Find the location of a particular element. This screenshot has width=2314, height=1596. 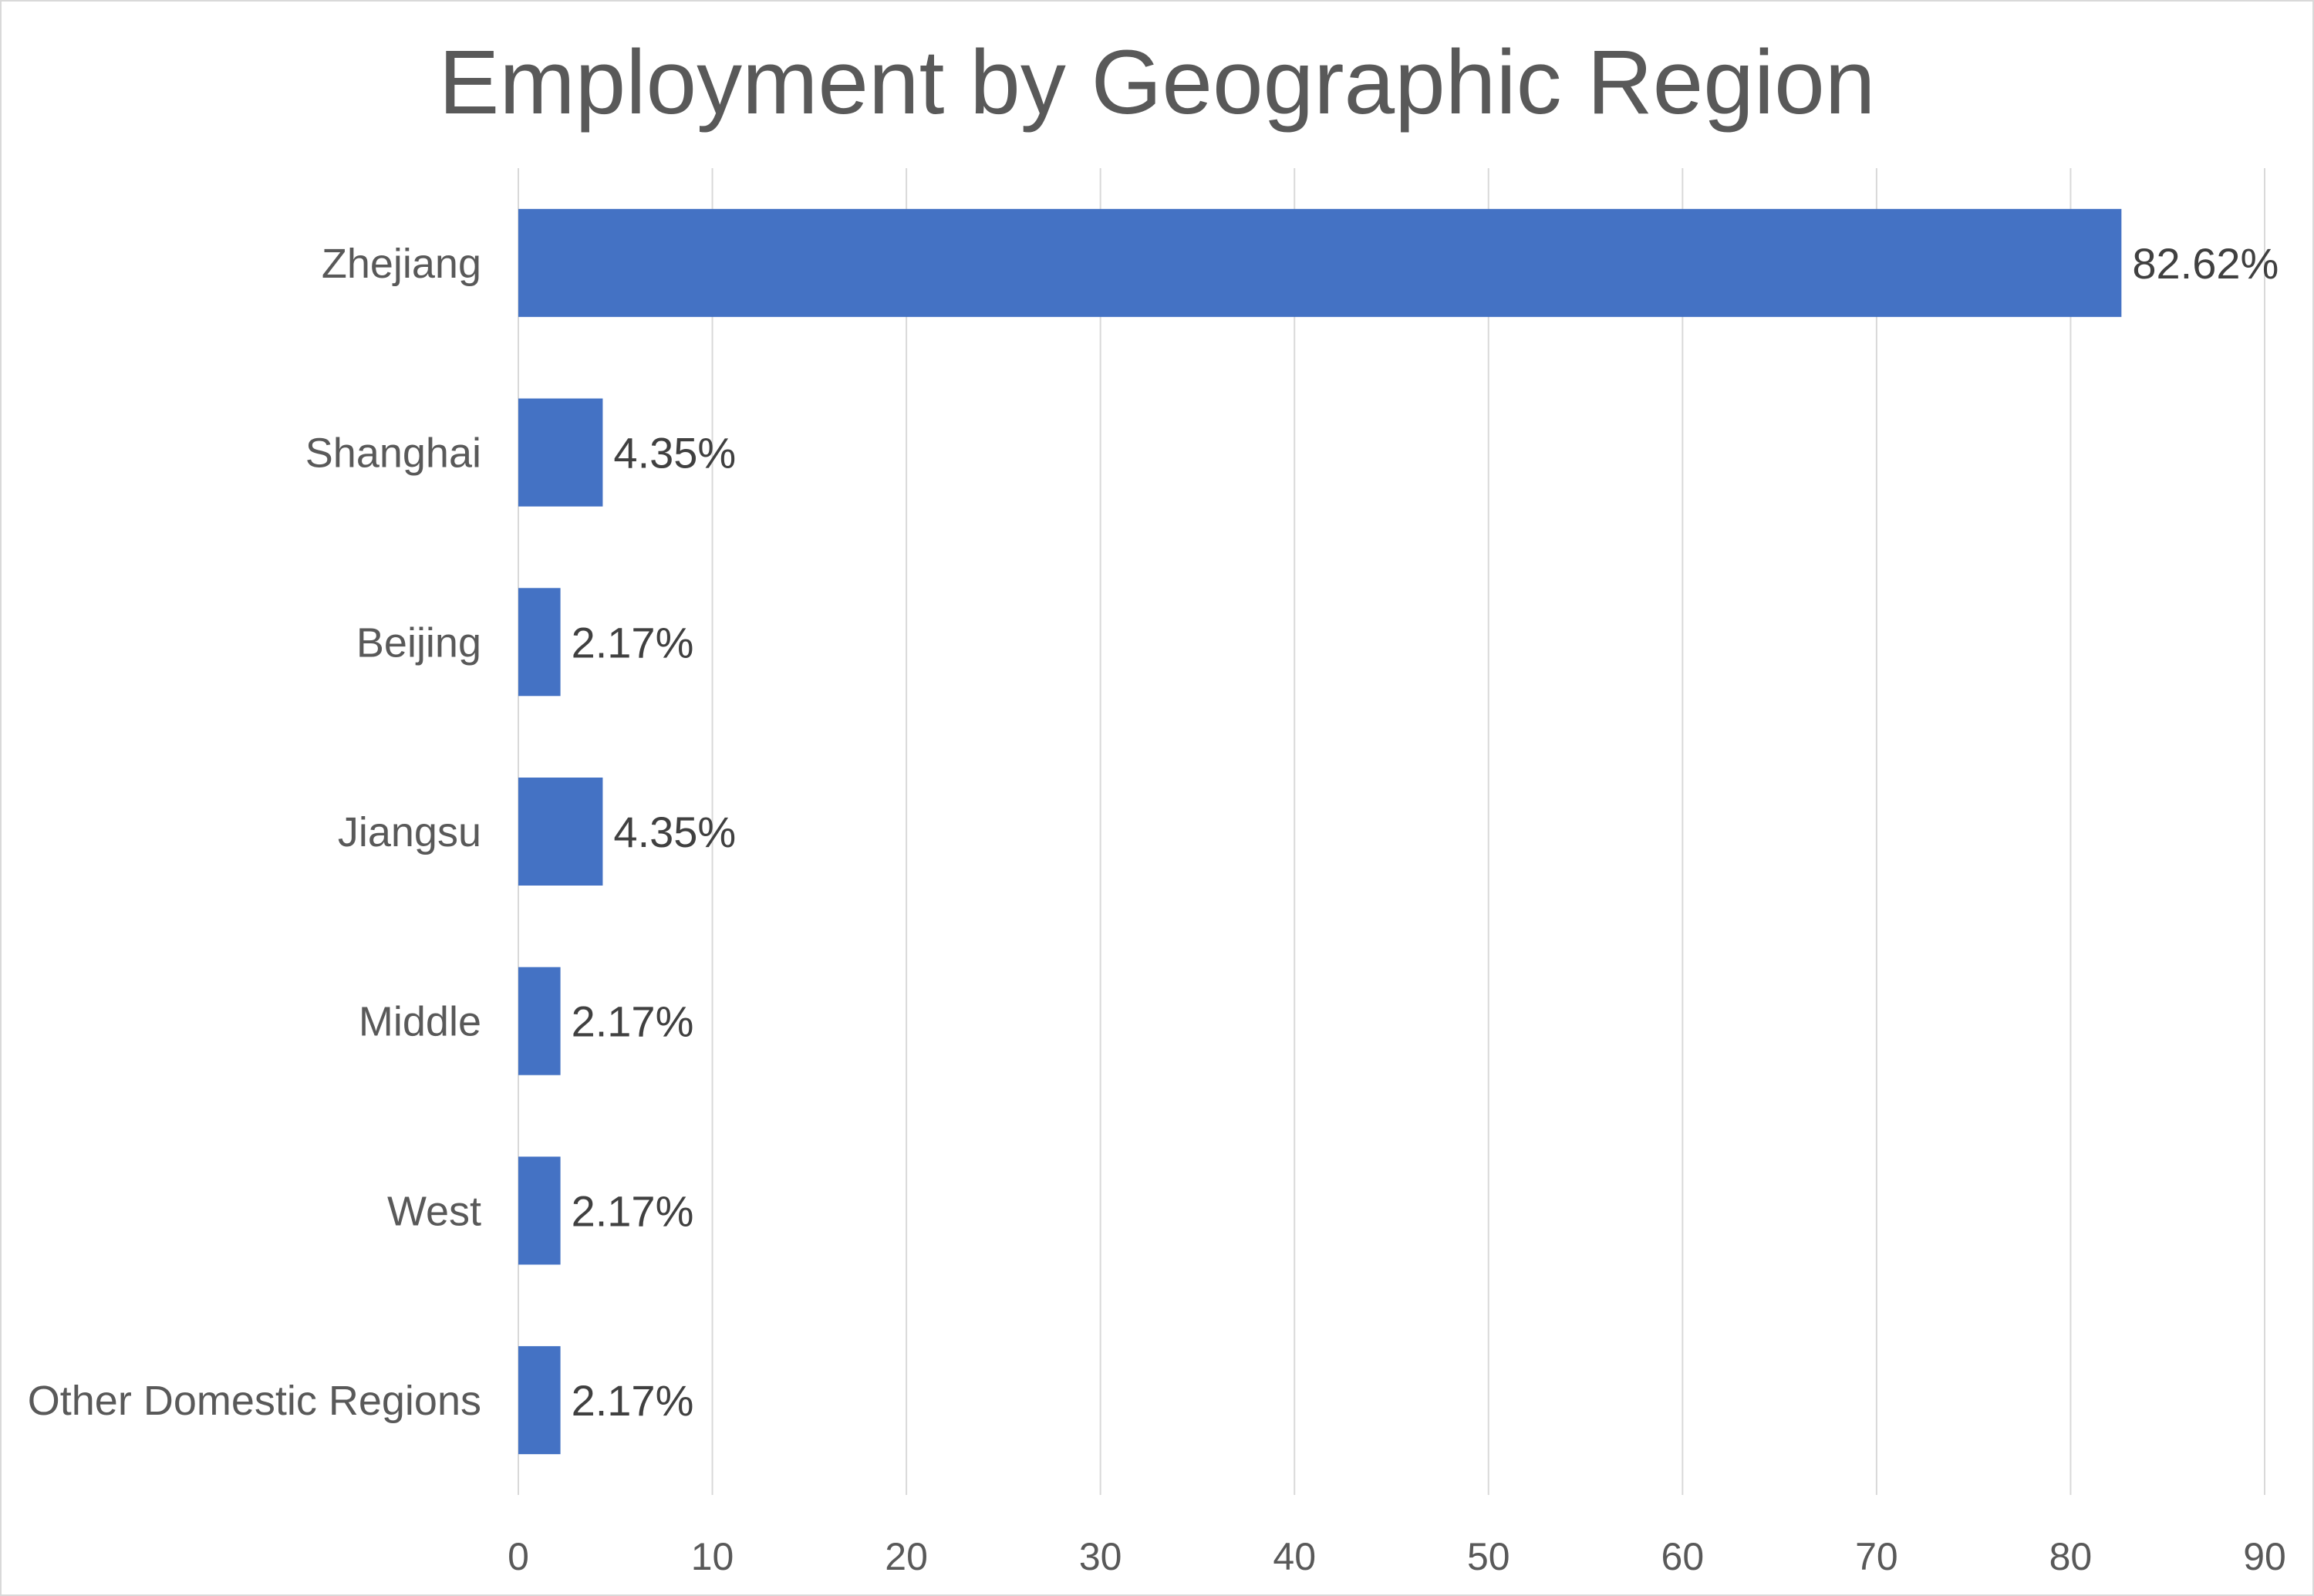

category-label: Middle is located at coordinates (420, 1022).